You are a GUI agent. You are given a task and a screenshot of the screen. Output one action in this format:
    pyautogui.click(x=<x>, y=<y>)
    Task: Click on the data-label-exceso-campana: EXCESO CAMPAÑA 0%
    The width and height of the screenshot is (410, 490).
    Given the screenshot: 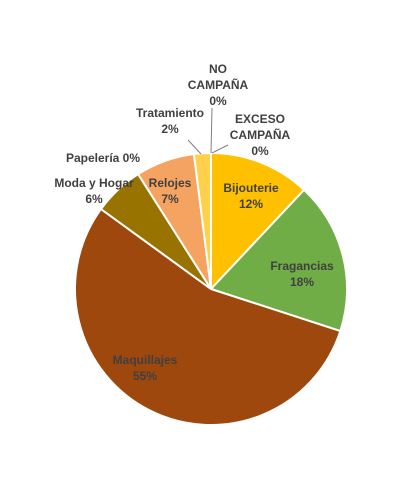 What is the action you would take?
    pyautogui.click(x=260, y=135)
    